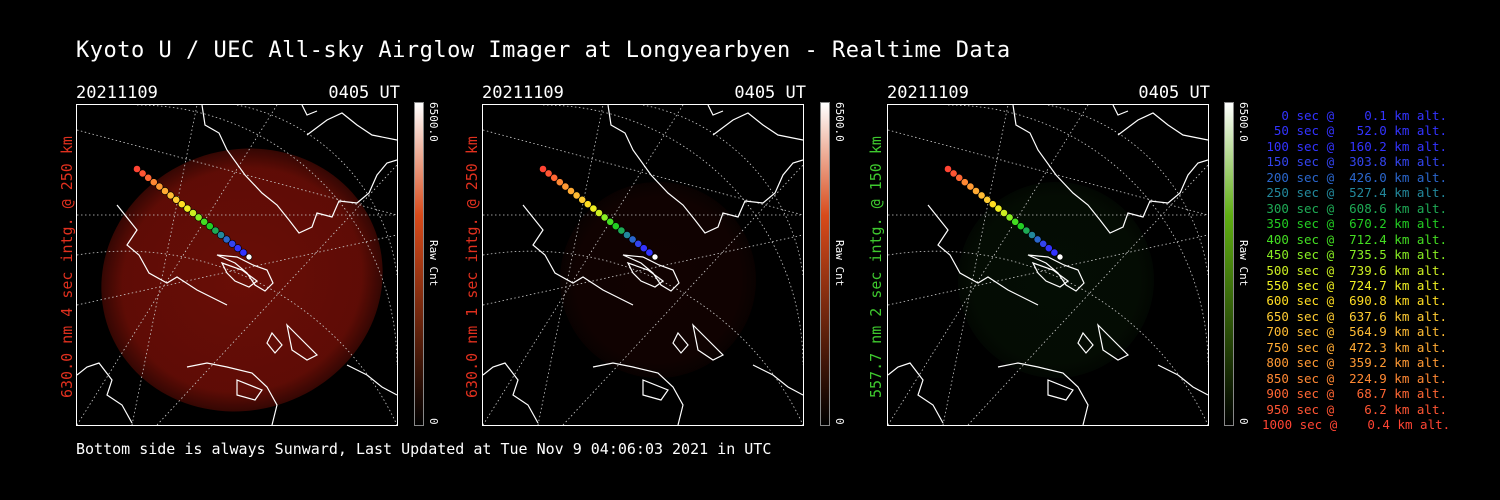 The height and width of the screenshot is (500, 1500). I want to click on panel-3-colorbar, so click(1229, 264).